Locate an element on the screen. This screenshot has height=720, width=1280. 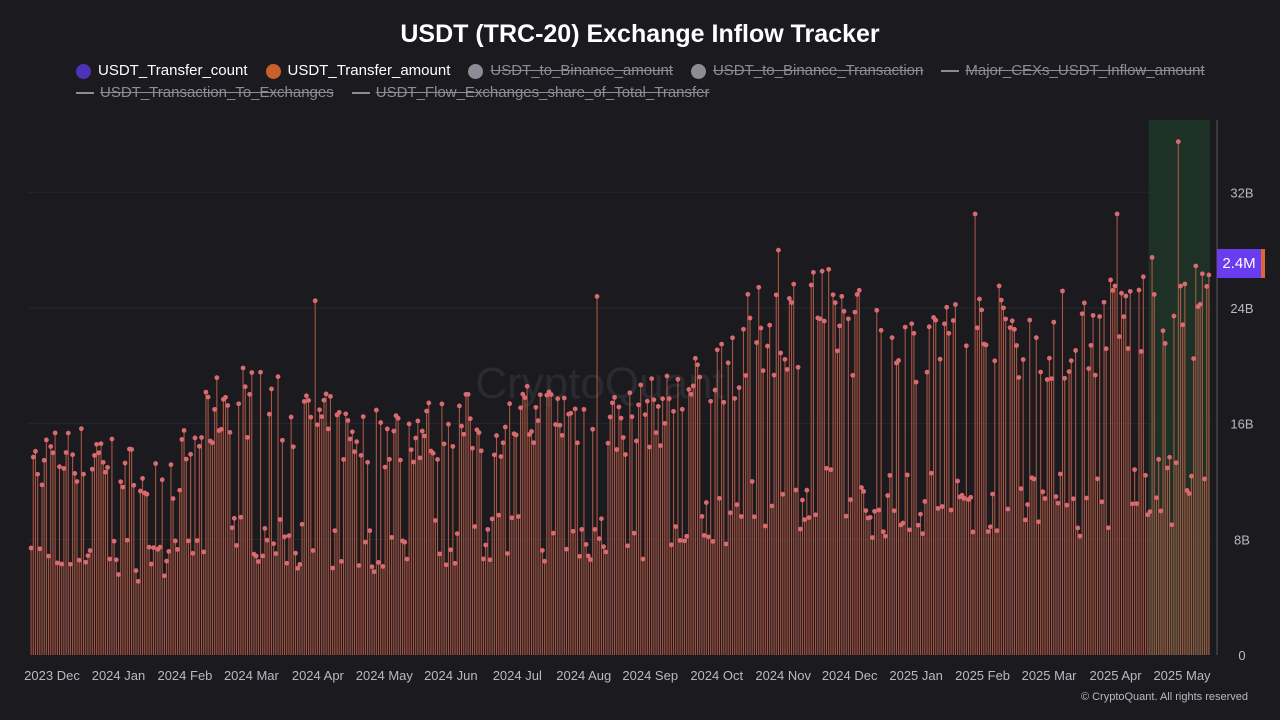
legend-item-transaction-to-exchanges: USDT_Transaction_To_Exchanges is located at coordinates (205, 93).